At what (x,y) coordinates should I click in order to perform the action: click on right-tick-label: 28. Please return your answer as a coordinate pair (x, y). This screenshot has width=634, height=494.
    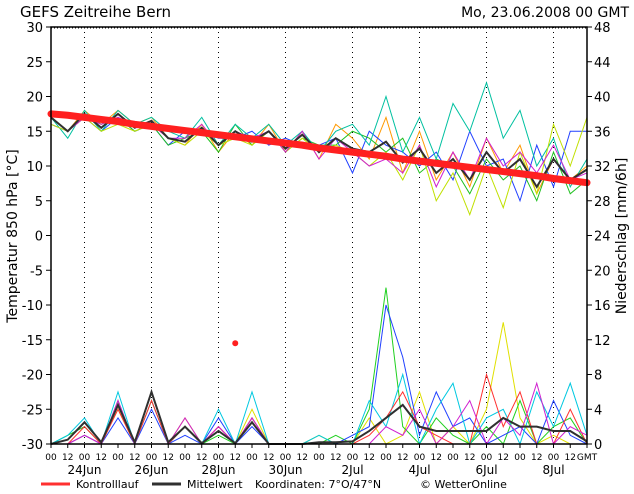
    Looking at the image, I should click on (602, 202).